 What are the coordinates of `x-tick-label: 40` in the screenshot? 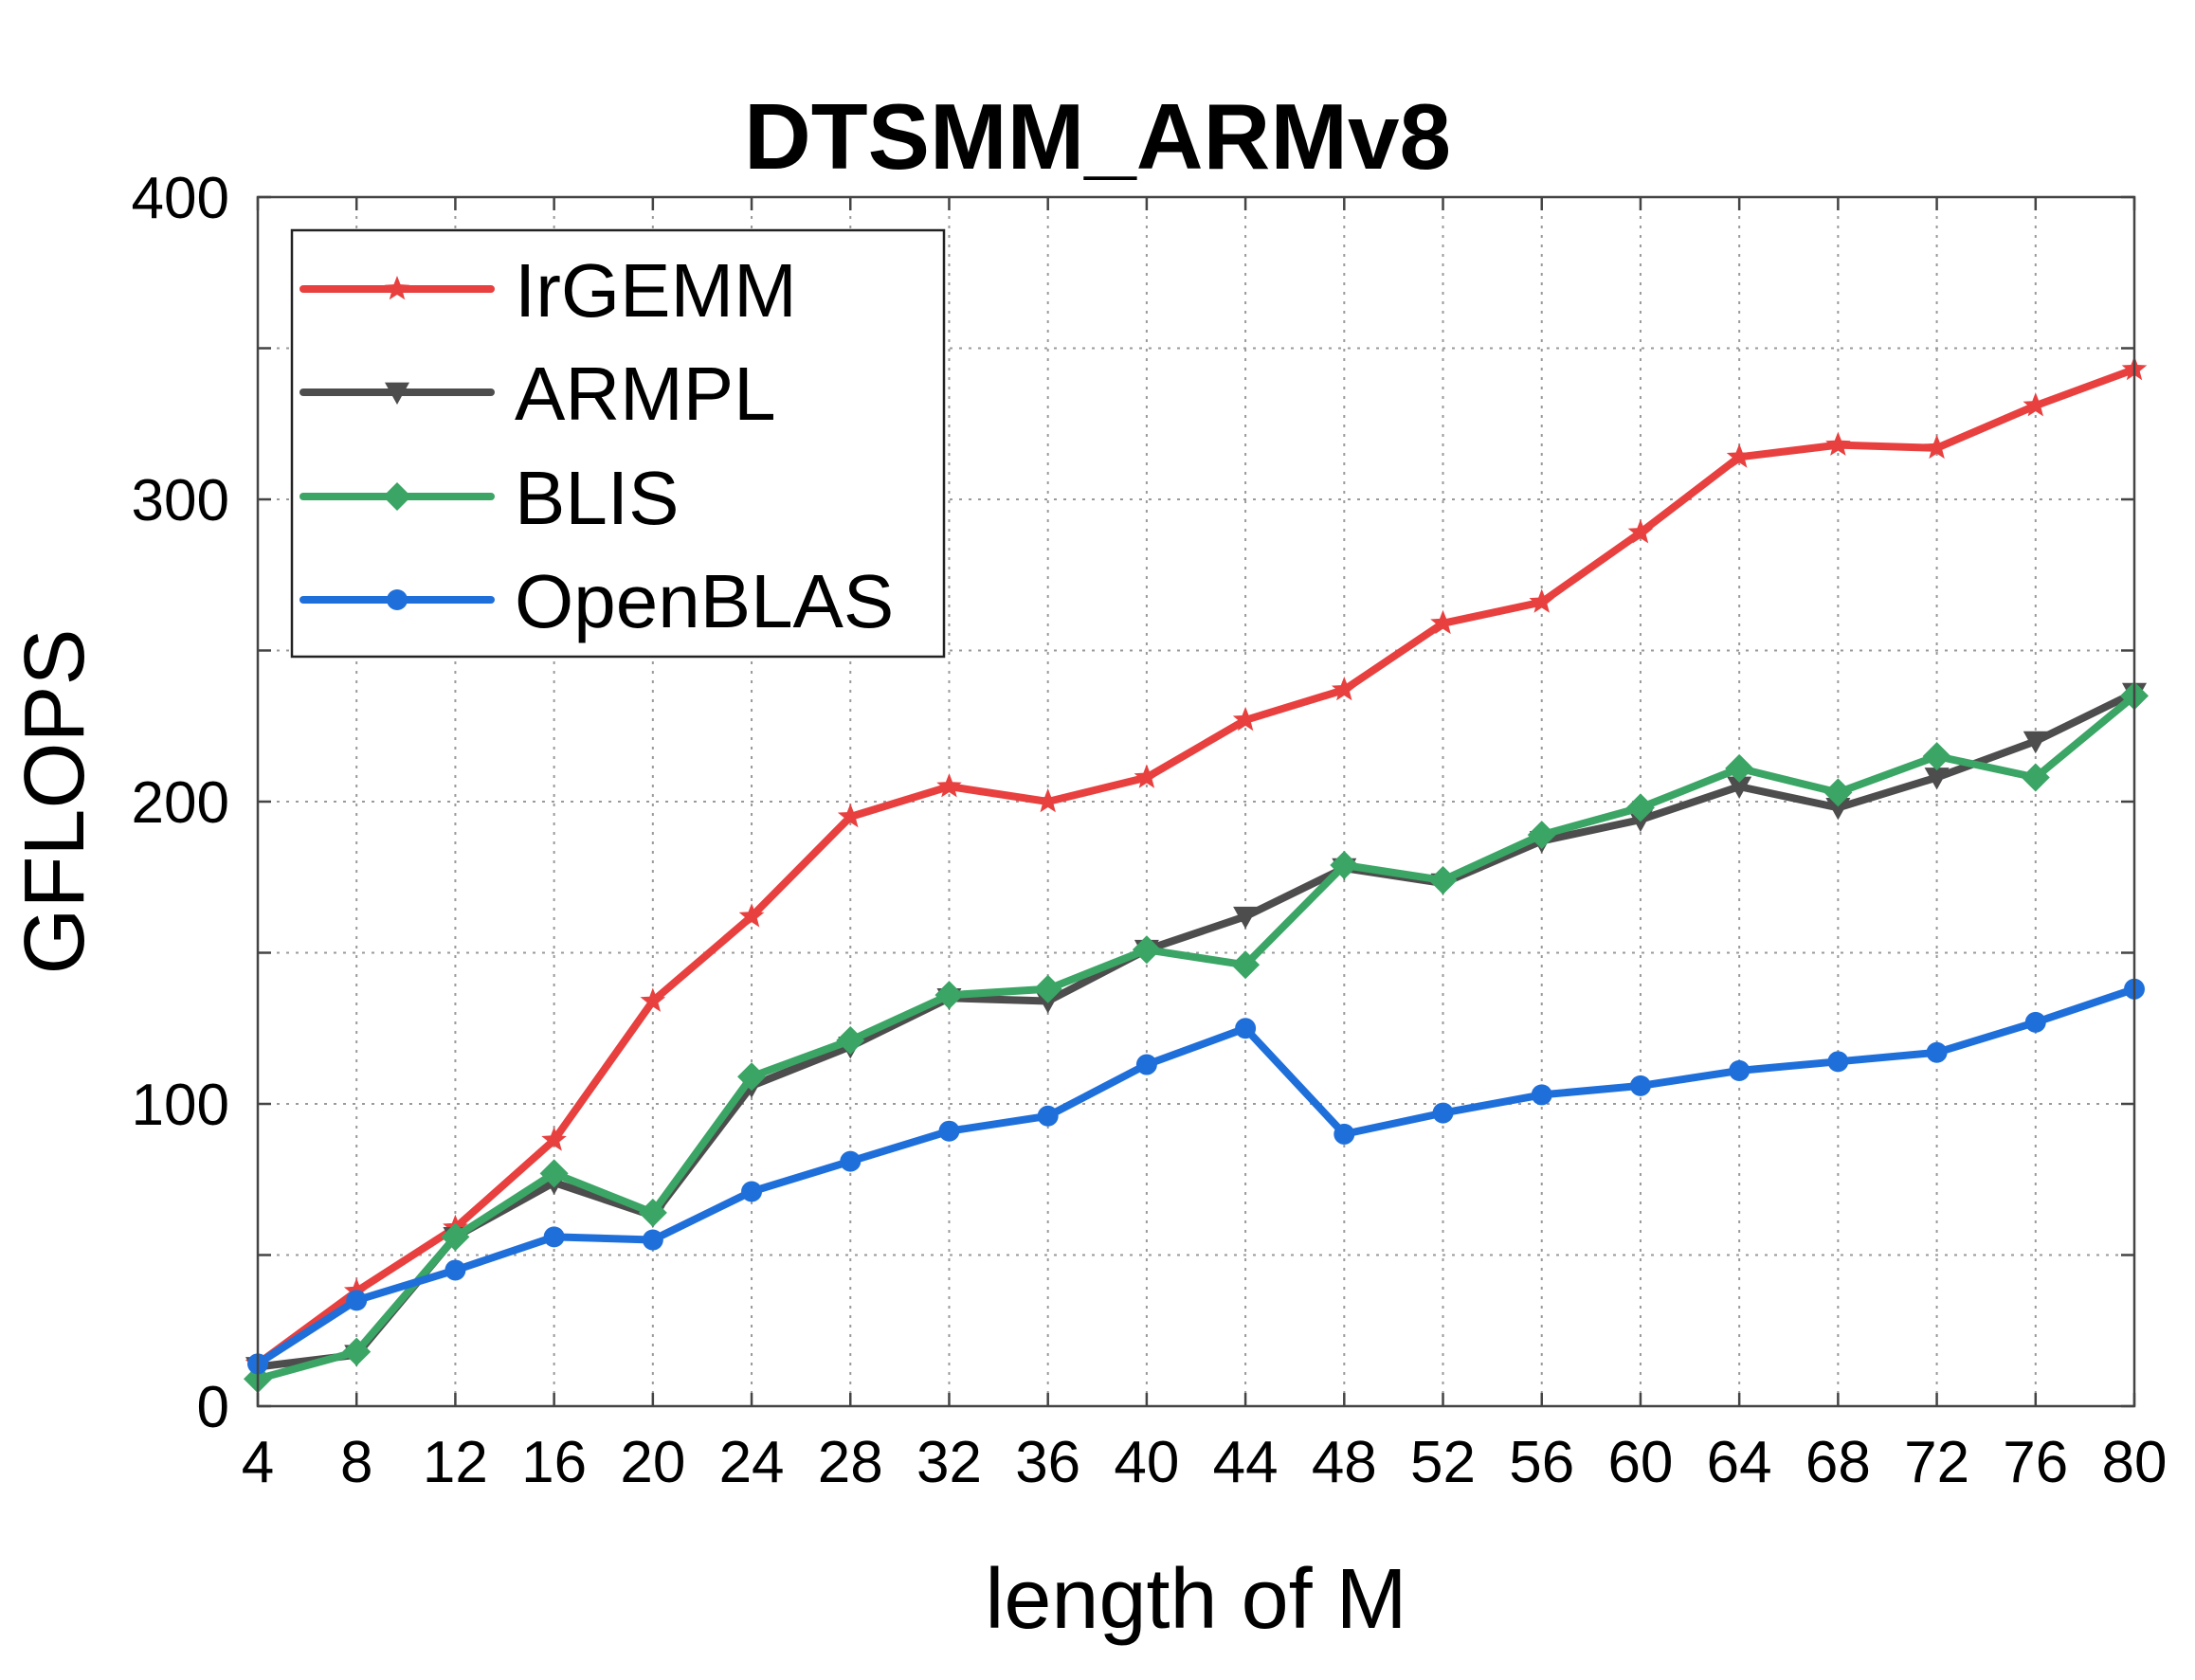 It's located at (1146, 1462).